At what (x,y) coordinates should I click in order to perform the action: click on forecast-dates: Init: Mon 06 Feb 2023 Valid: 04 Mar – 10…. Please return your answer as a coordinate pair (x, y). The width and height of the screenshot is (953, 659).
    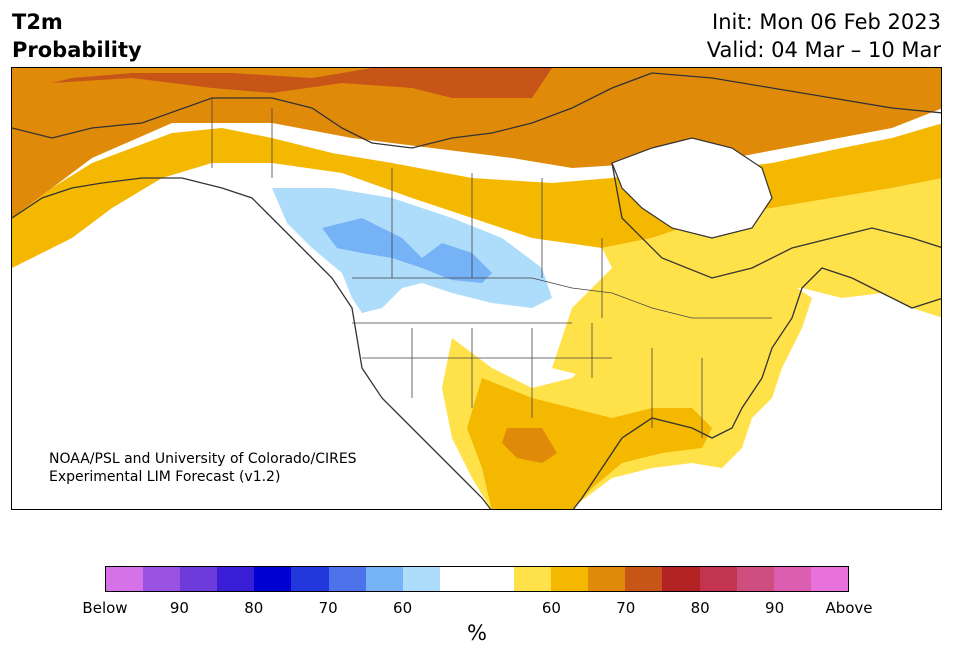
    Looking at the image, I should click on (824, 36).